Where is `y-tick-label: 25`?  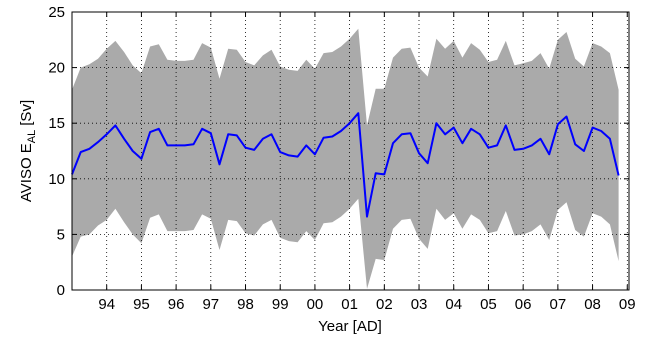 y-tick-label: 25 is located at coordinates (56, 12).